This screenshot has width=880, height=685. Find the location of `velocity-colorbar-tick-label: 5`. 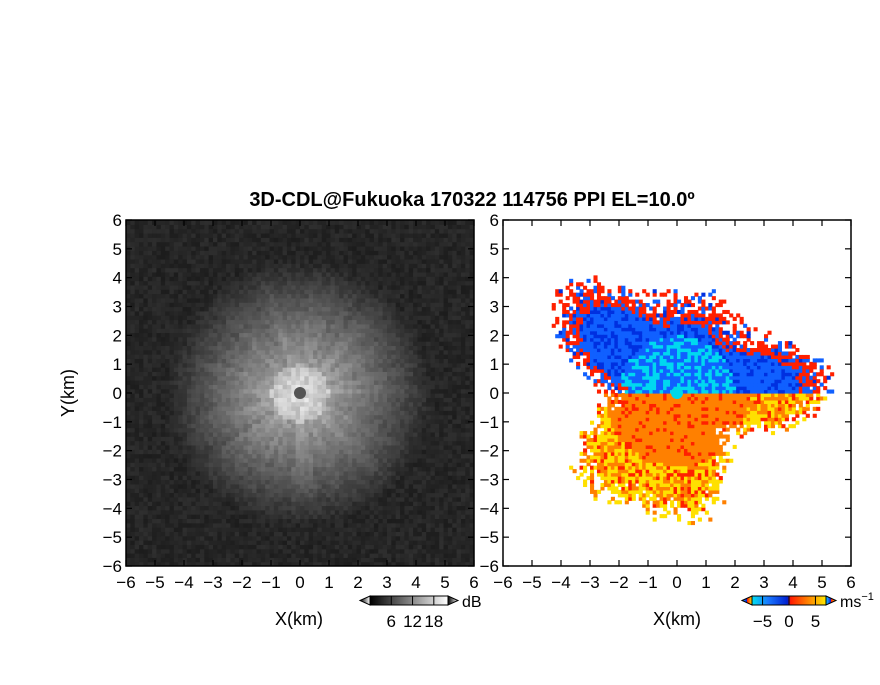

velocity-colorbar-tick-label: 5 is located at coordinates (815, 621).